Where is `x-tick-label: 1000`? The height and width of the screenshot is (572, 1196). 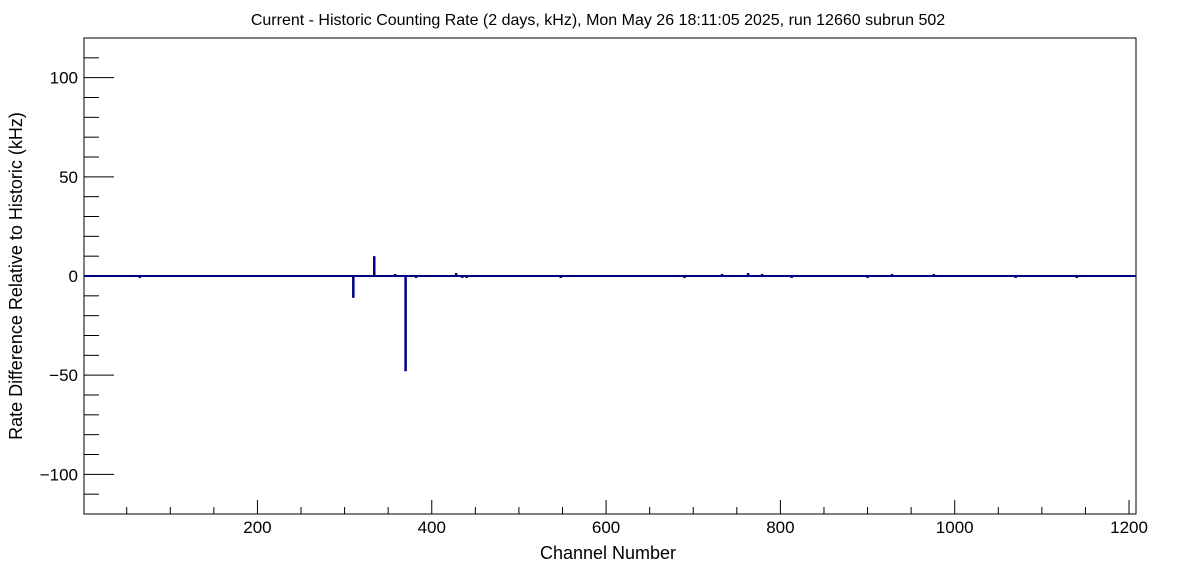
x-tick-label: 1000 is located at coordinates (955, 527).